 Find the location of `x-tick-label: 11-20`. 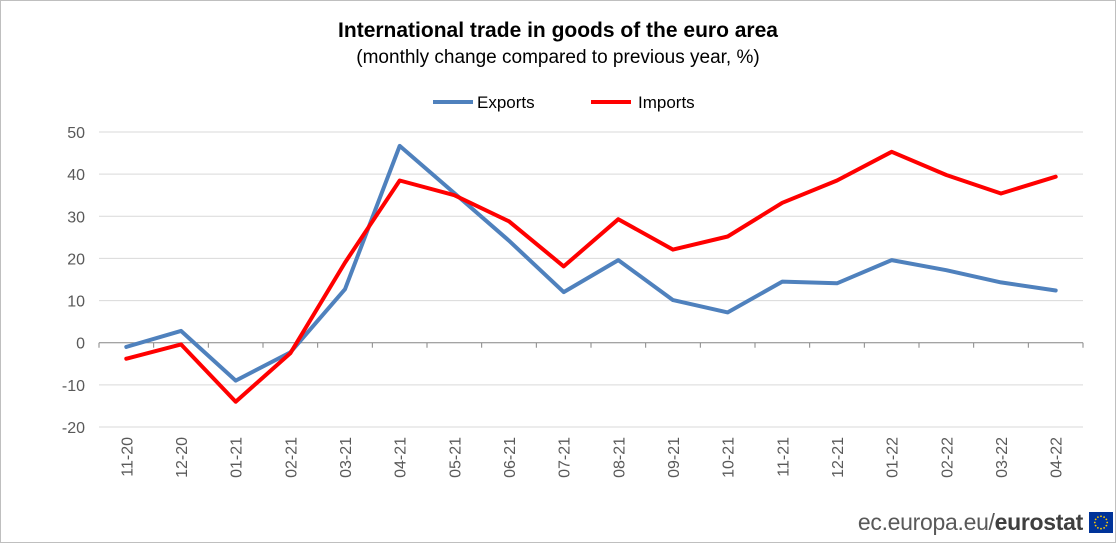

x-tick-label: 11-20 is located at coordinates (127, 457).